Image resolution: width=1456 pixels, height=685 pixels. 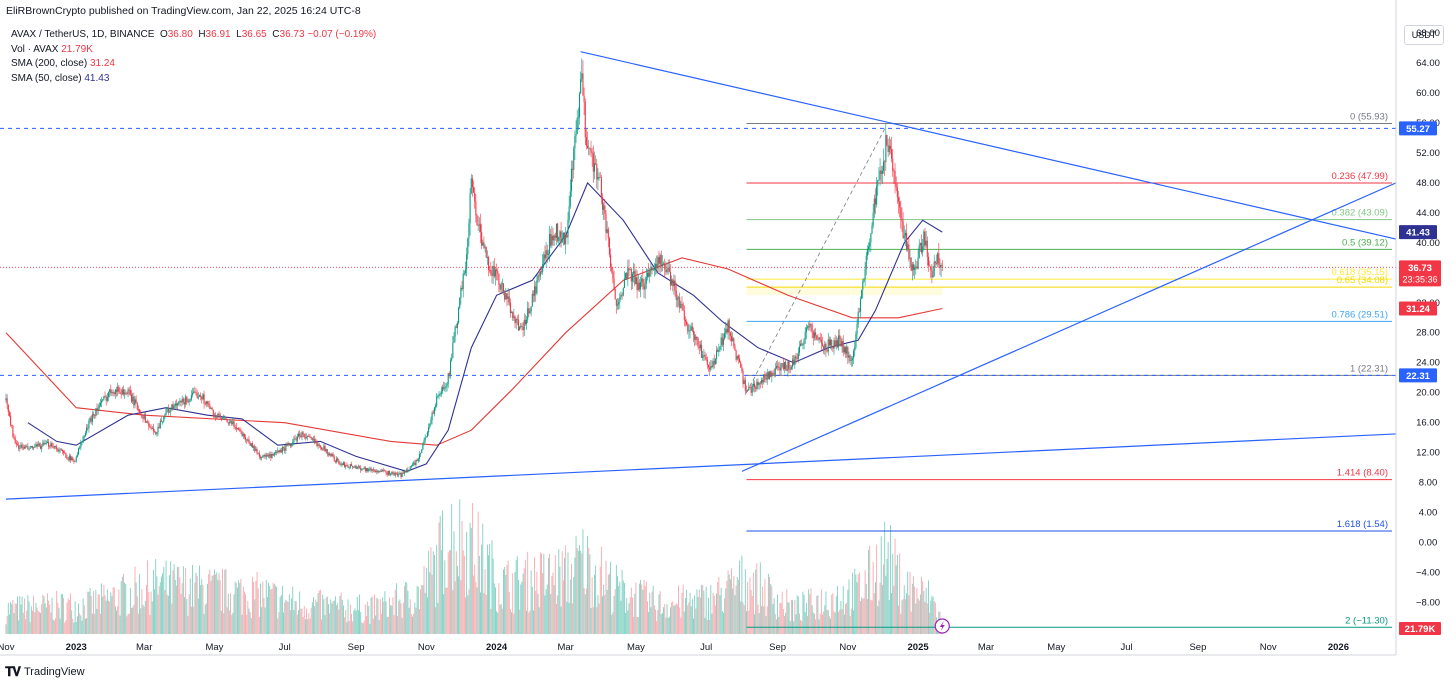 I want to click on last-price-badge-bg, so click(x=1420, y=273).